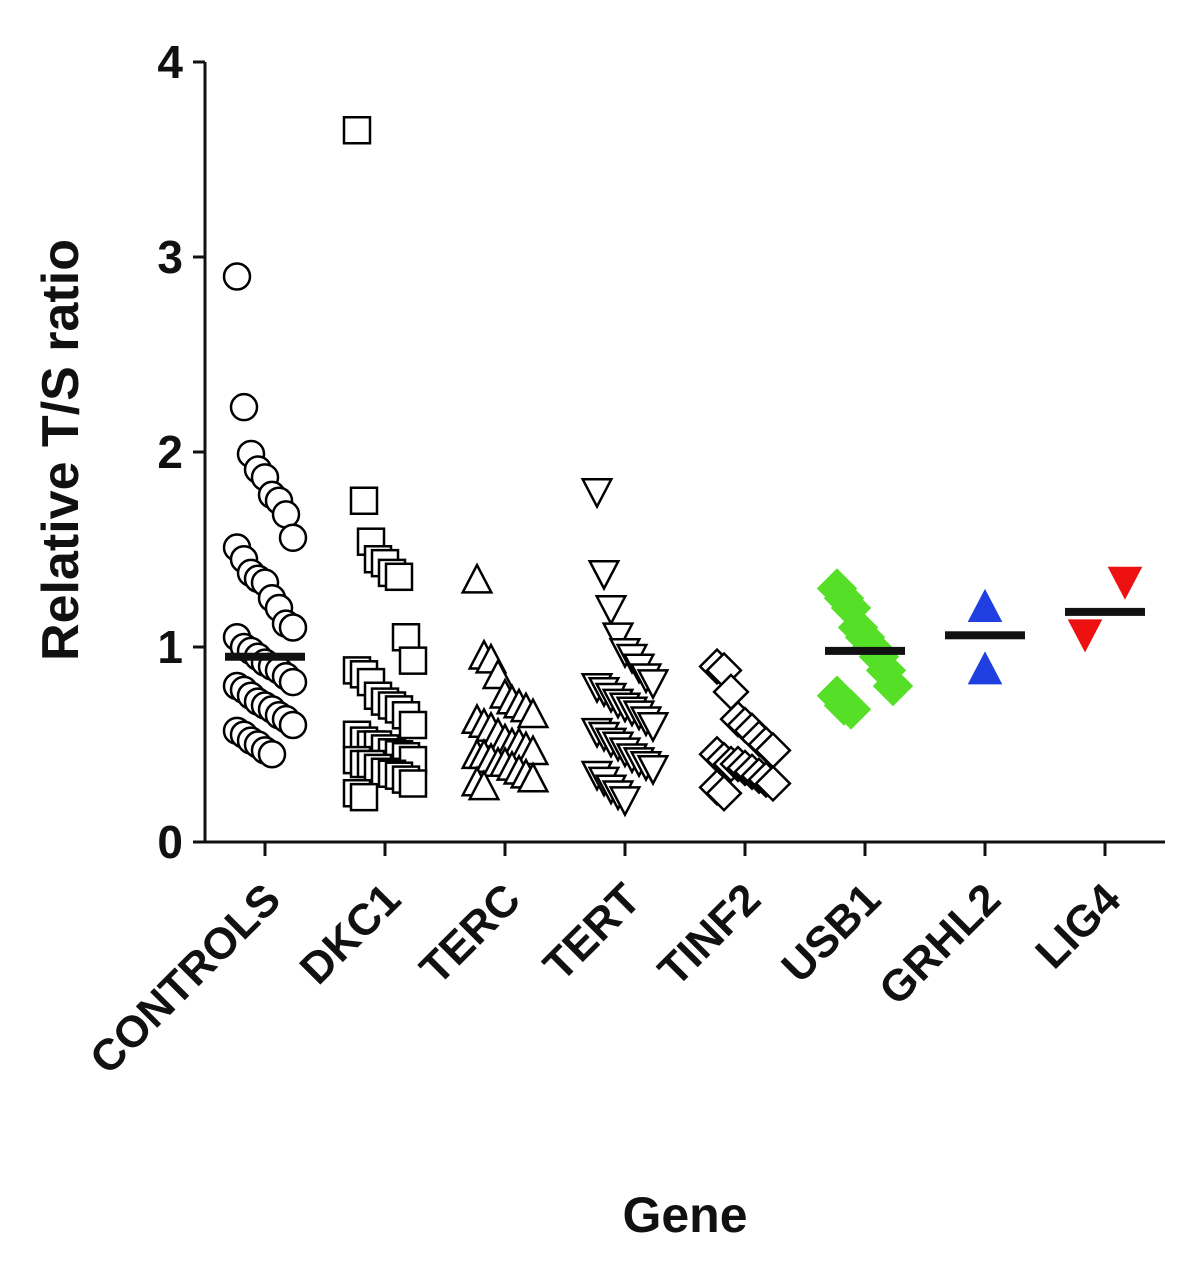 The image size is (1201, 1280). I want to click on x-axis-title: Gene, so click(684, 1215).